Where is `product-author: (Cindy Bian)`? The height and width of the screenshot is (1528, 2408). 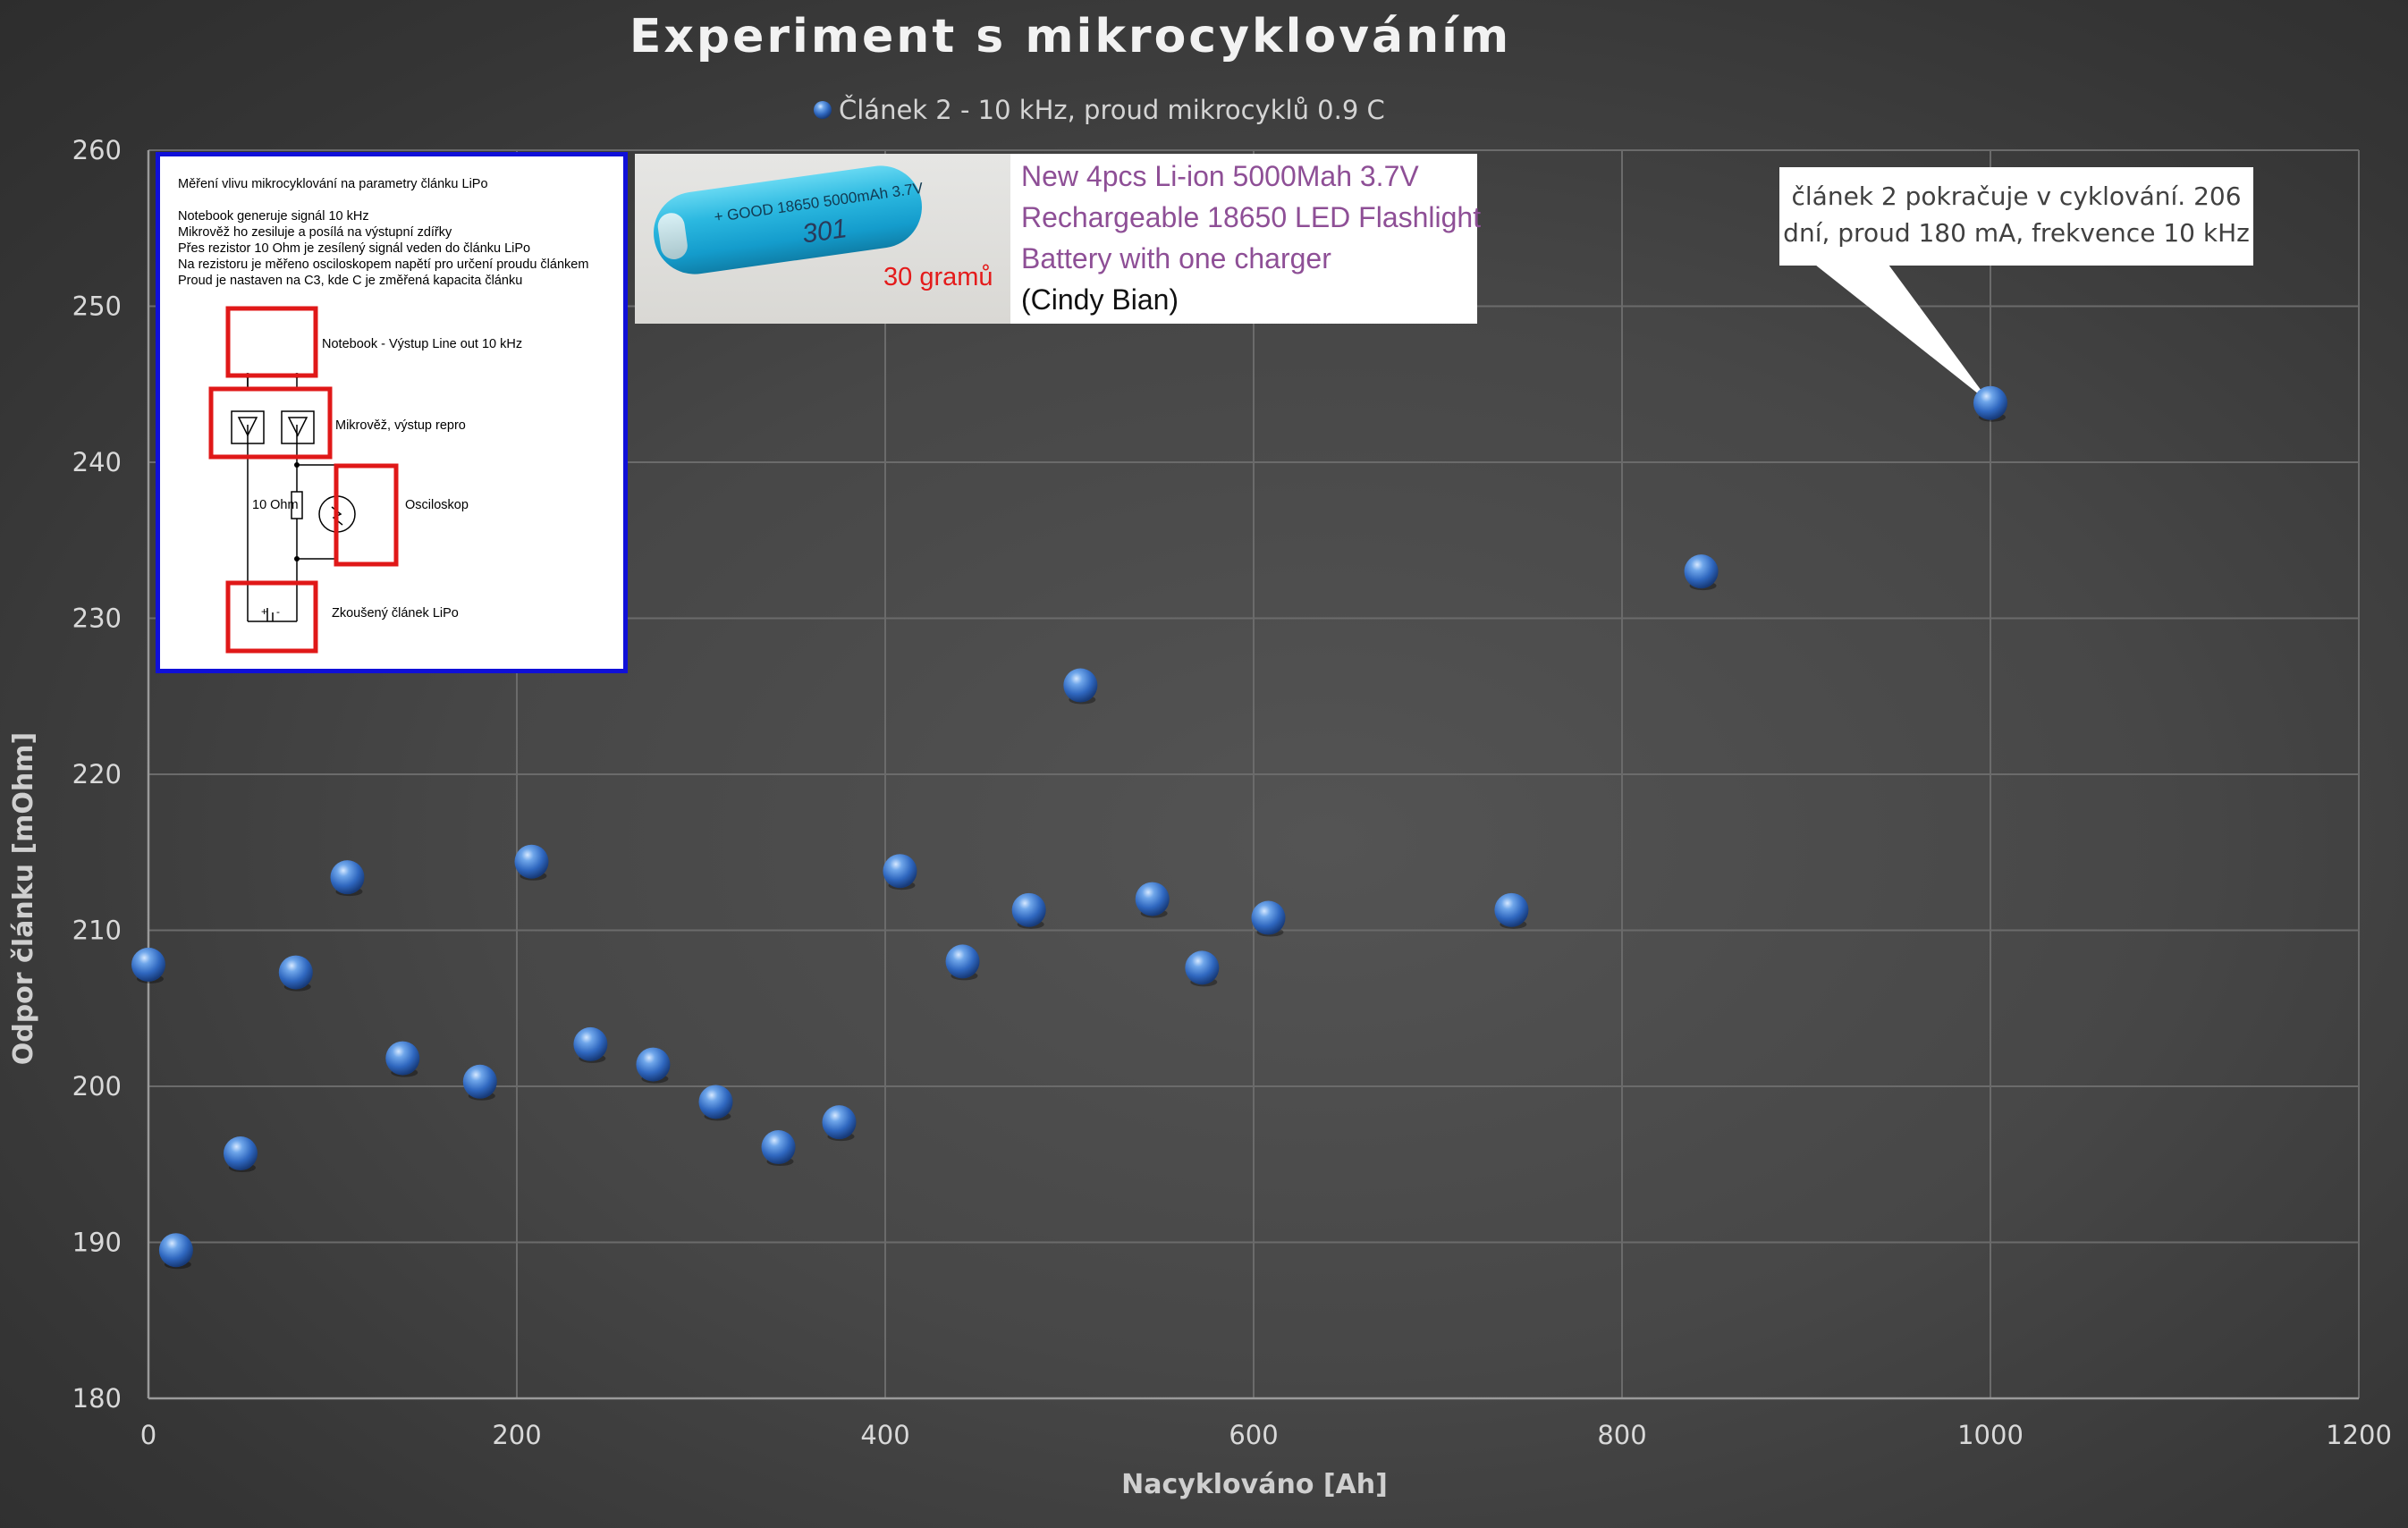
product-author: (Cindy Bian) is located at coordinates (1100, 299).